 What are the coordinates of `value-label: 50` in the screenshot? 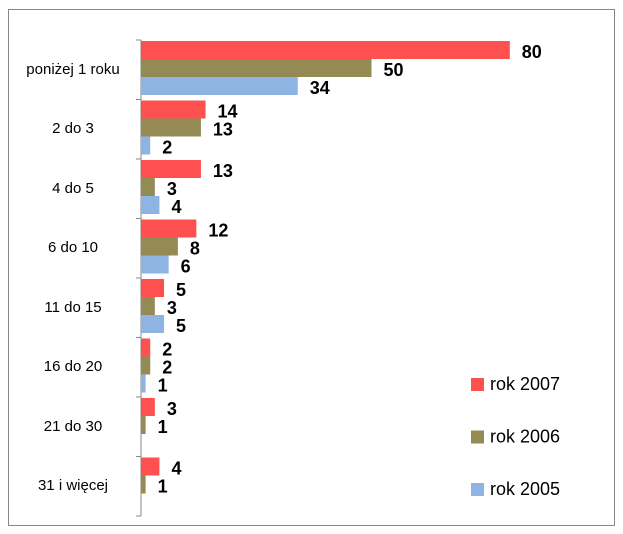 It's located at (394, 70).